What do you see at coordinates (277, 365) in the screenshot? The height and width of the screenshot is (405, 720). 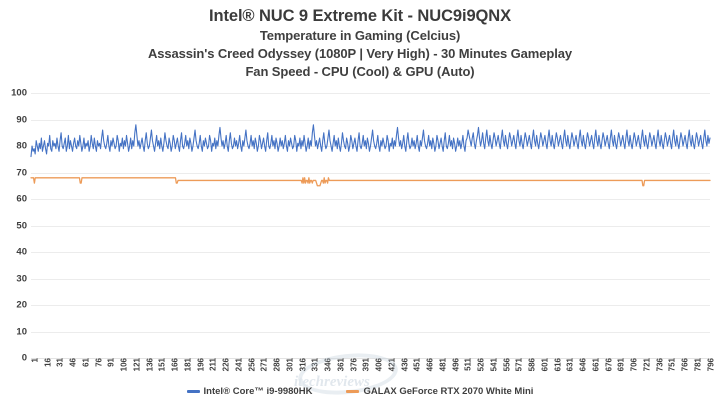 I see `x-tick-label: 286` at bounding box center [277, 365].